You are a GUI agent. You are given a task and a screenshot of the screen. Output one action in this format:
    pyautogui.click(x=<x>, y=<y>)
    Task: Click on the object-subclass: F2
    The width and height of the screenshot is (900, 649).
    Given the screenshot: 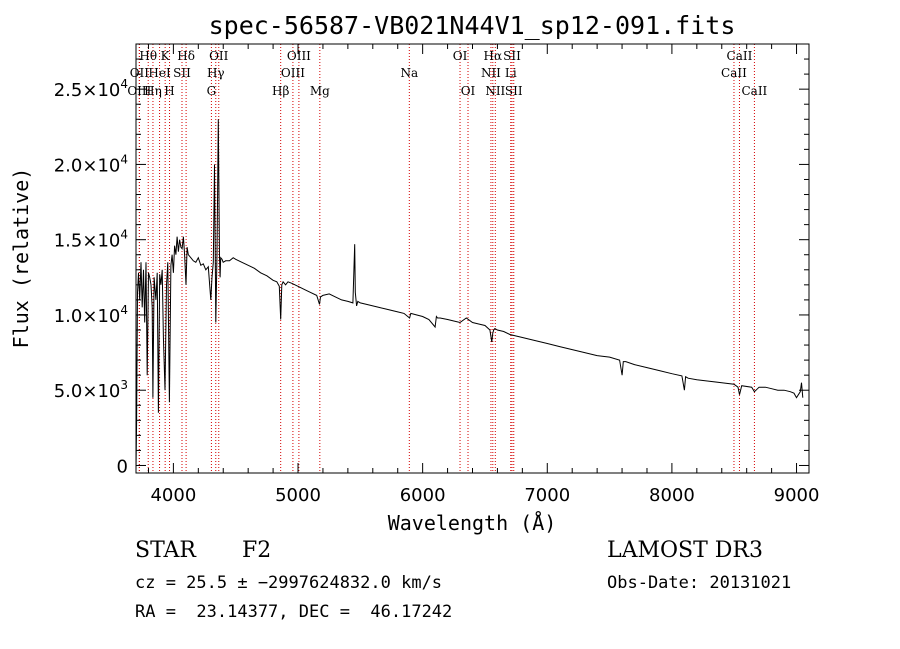 What is the action you would take?
    pyautogui.click(x=257, y=550)
    